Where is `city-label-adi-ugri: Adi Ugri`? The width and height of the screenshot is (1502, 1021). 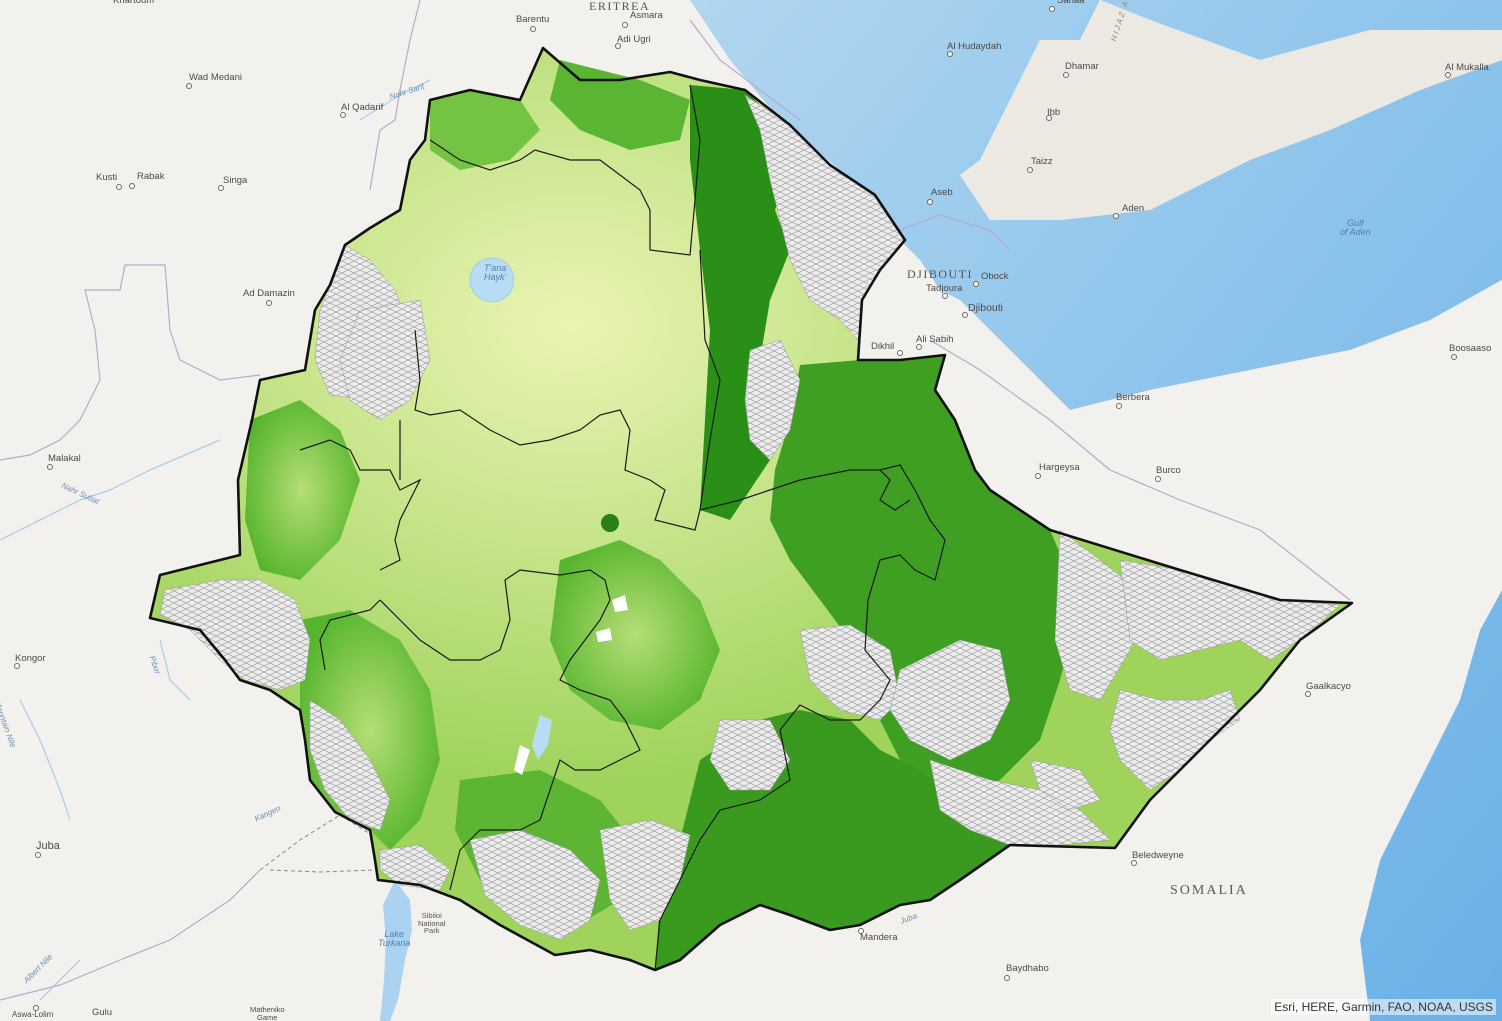
city-label-adi-ugri: Adi Ugri is located at coordinates (634, 39).